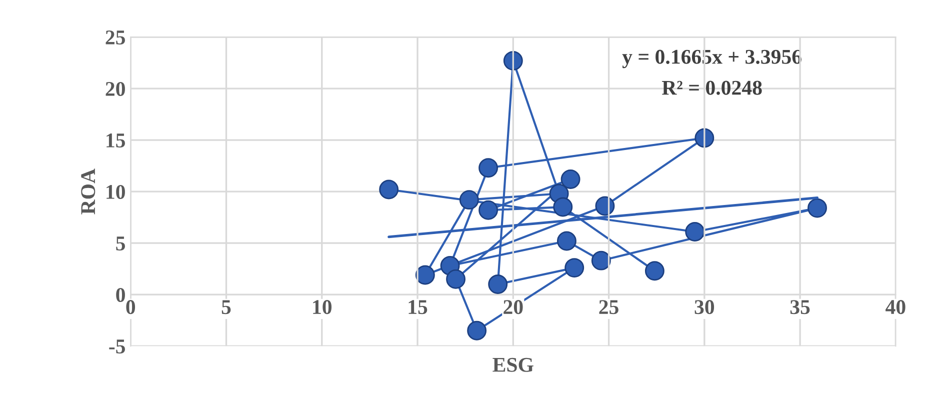 Image resolution: width=933 pixels, height=412 pixels. What do you see at coordinates (608, 307) in the screenshot?
I see `x-tick-label: 25` at bounding box center [608, 307].